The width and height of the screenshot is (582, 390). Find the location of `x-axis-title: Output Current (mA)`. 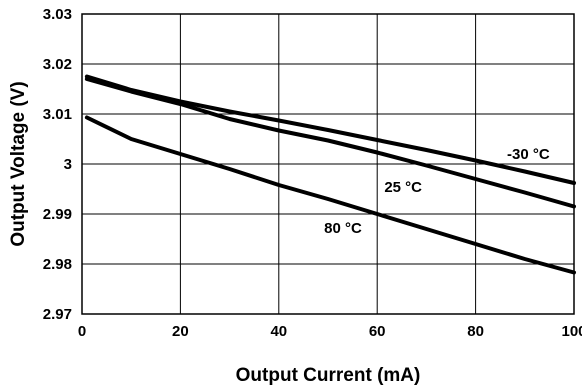

x-axis-title: Output Current (mA) is located at coordinates (328, 375).